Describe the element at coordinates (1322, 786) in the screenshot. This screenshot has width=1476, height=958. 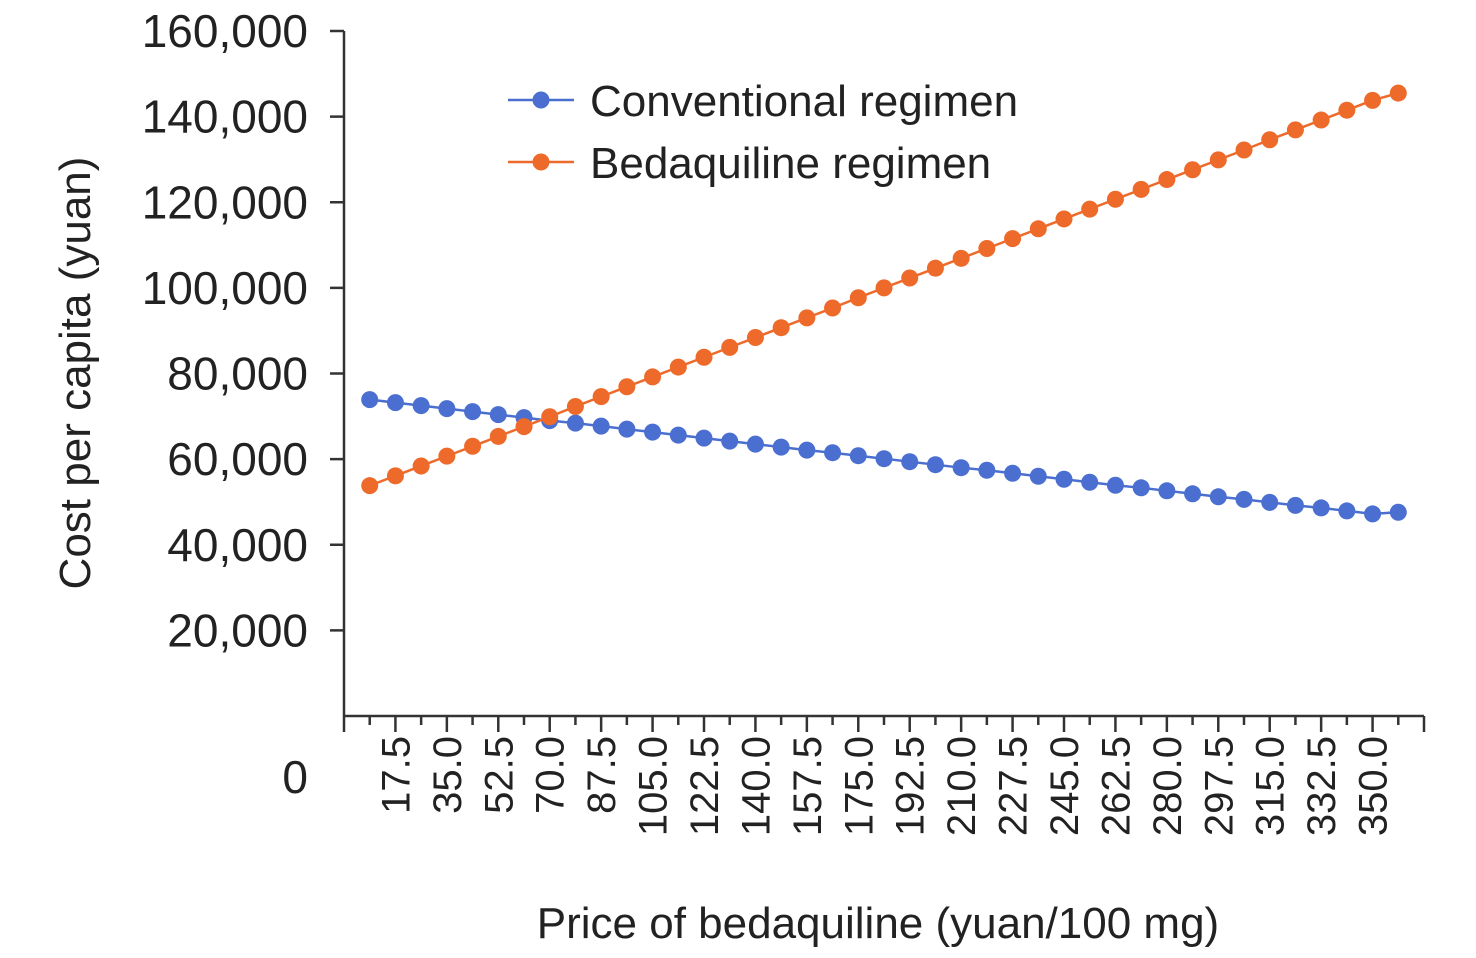
I see `x-tick-label: 332.5` at that location.